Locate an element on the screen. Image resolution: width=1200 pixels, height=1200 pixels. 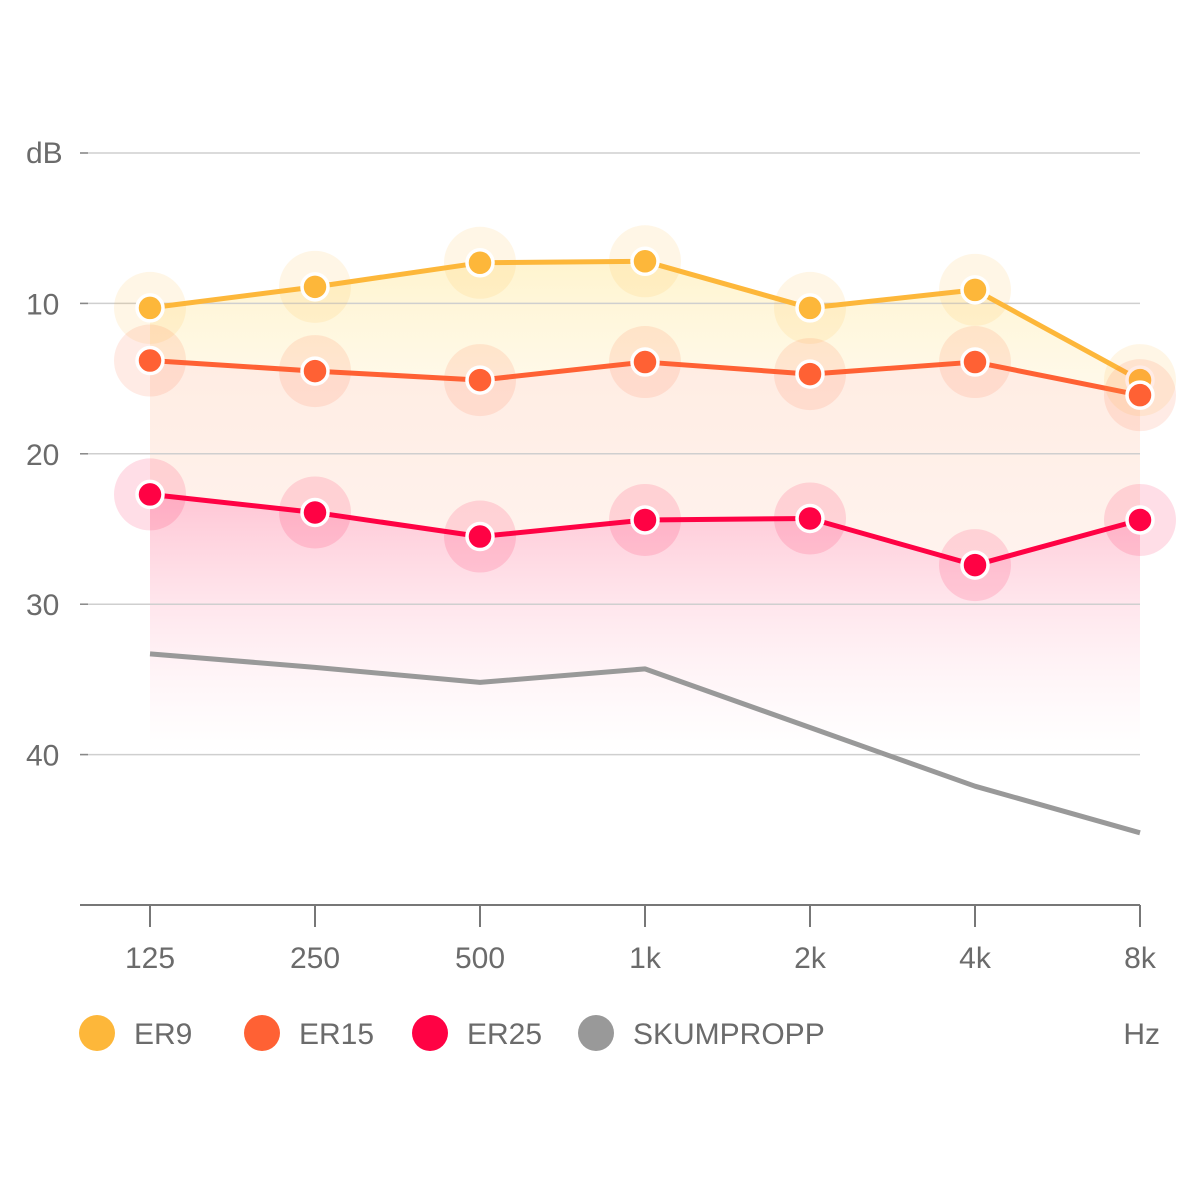
legend-marker-er25 is located at coordinates (430, 1033).